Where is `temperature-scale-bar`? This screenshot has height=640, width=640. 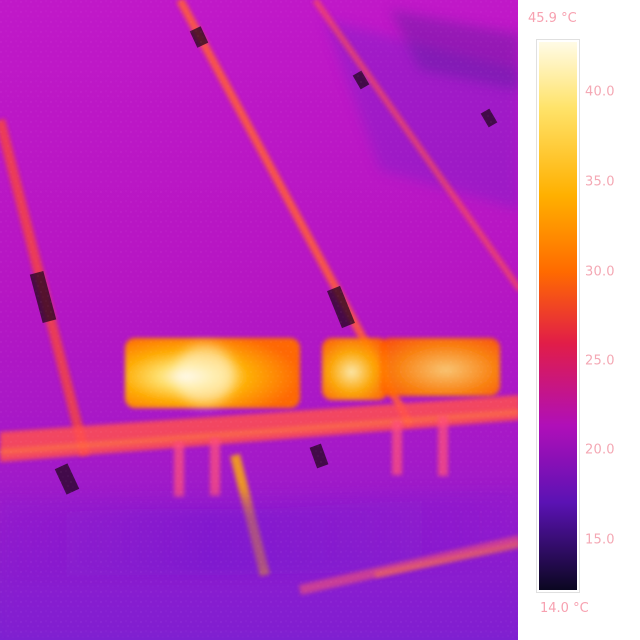 temperature-scale-bar is located at coordinates (558, 316).